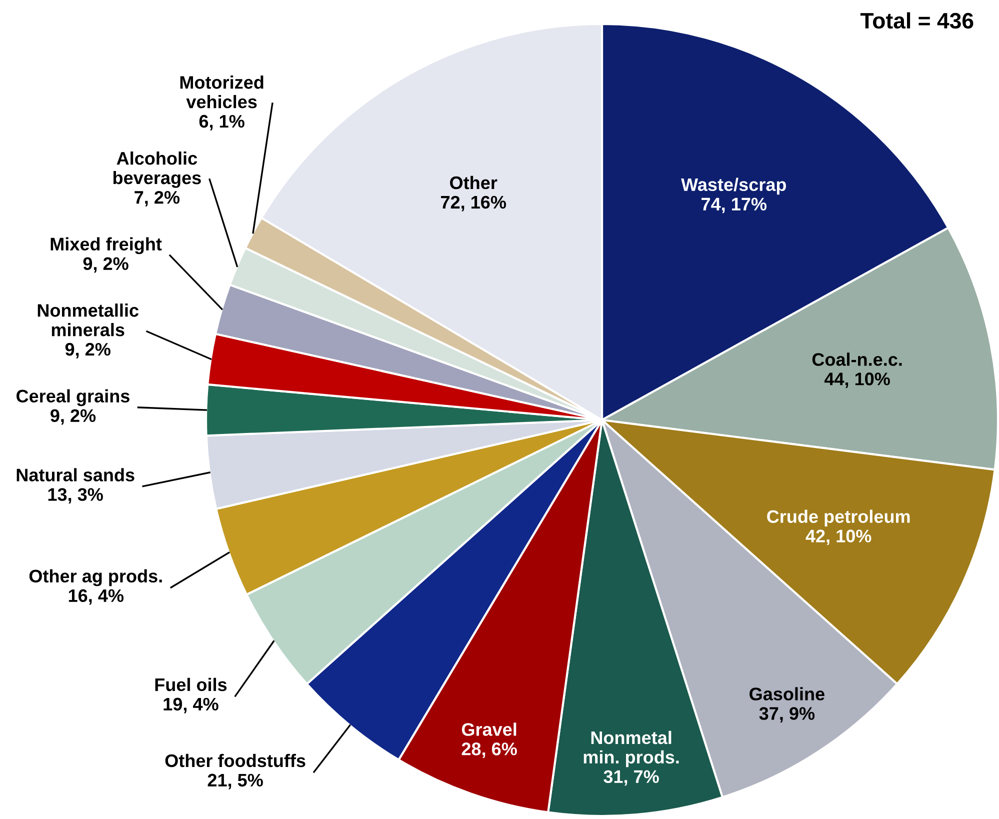  What do you see at coordinates (857, 359) in the screenshot?
I see `slice-label: Coal-n.e.c.` at bounding box center [857, 359].